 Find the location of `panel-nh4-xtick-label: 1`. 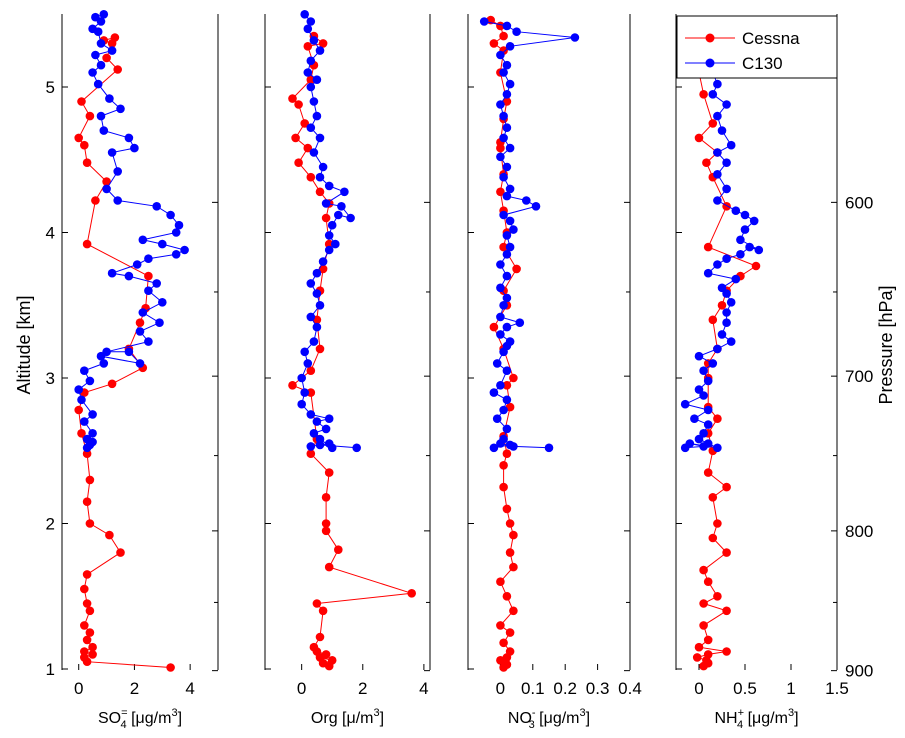

panel-nh4-xtick-label: 1 is located at coordinates (790, 688).